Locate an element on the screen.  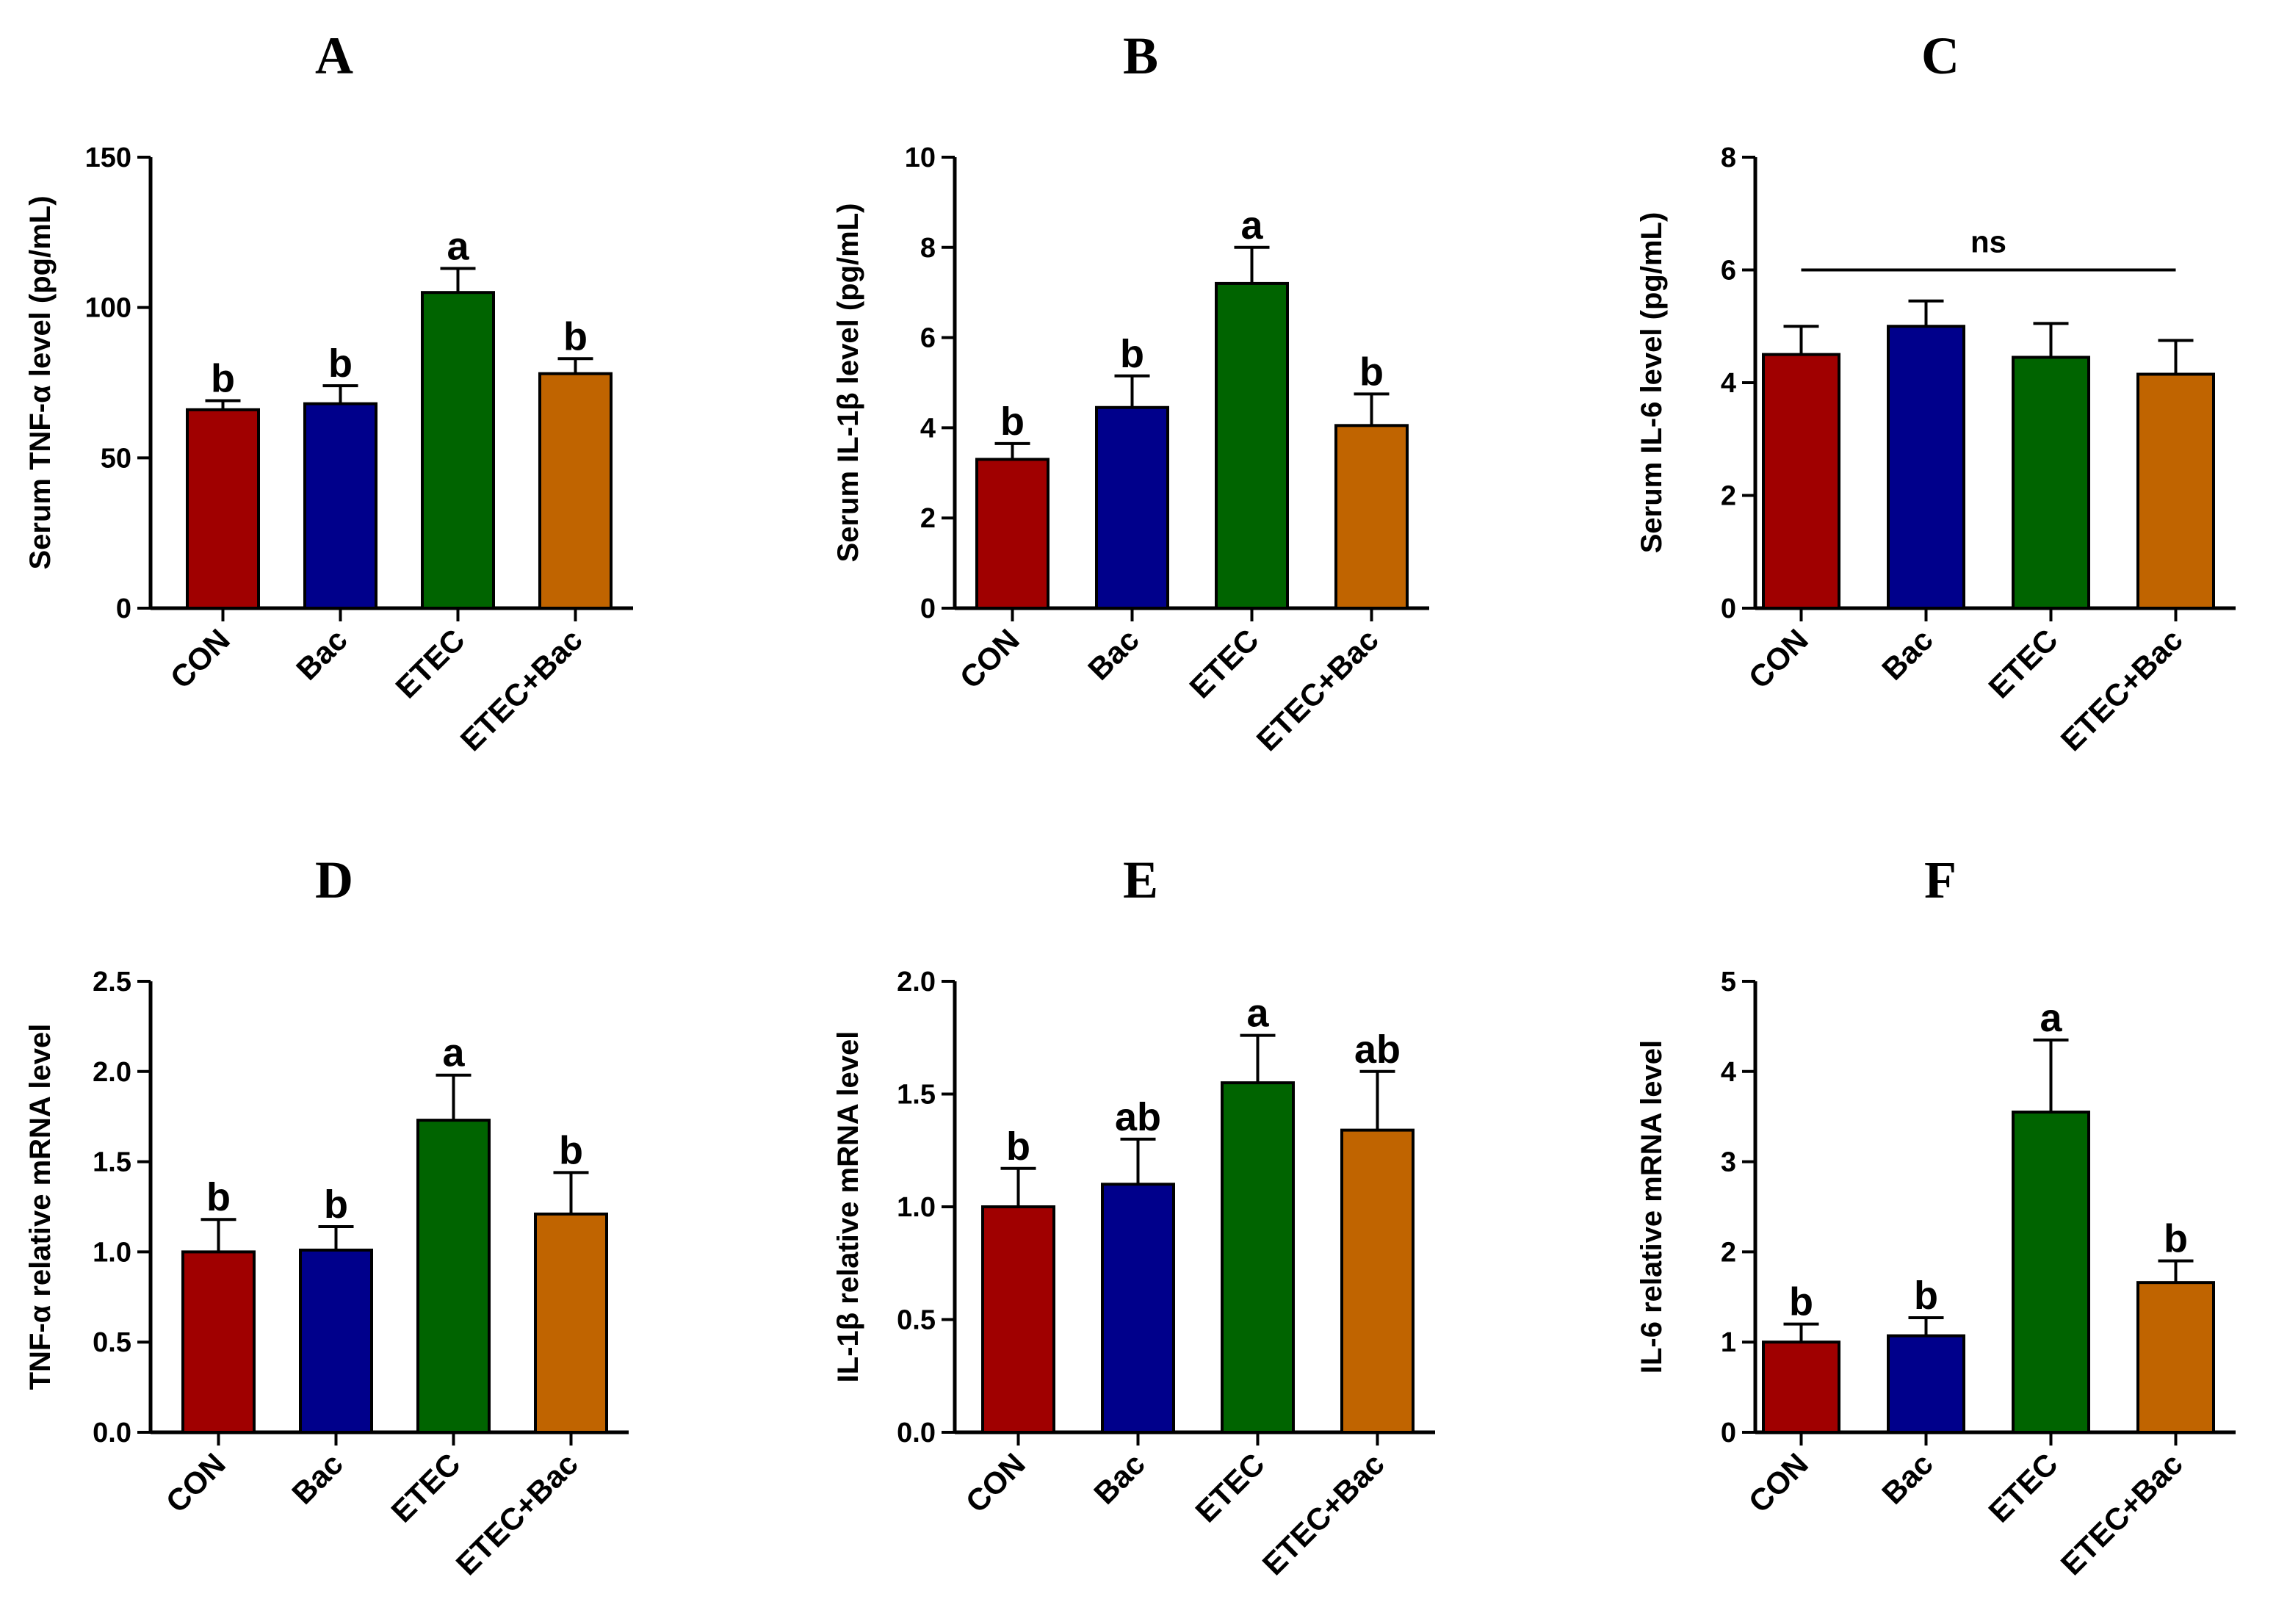
panel-b-bar-etec-bac is located at coordinates (1371, 517).